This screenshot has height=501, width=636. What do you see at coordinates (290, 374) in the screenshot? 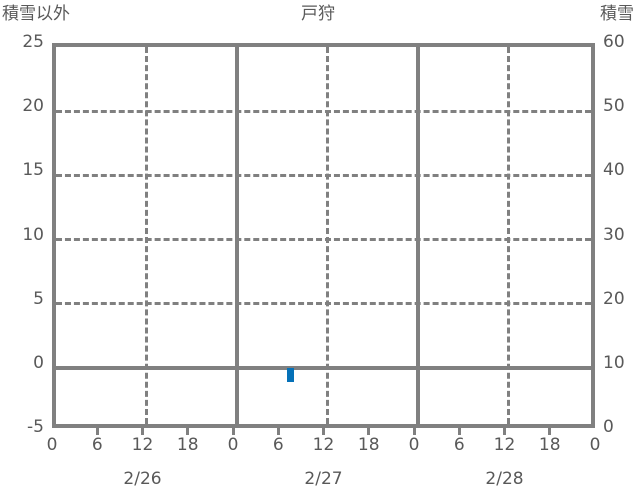
I see `data-bar` at bounding box center [290, 374].